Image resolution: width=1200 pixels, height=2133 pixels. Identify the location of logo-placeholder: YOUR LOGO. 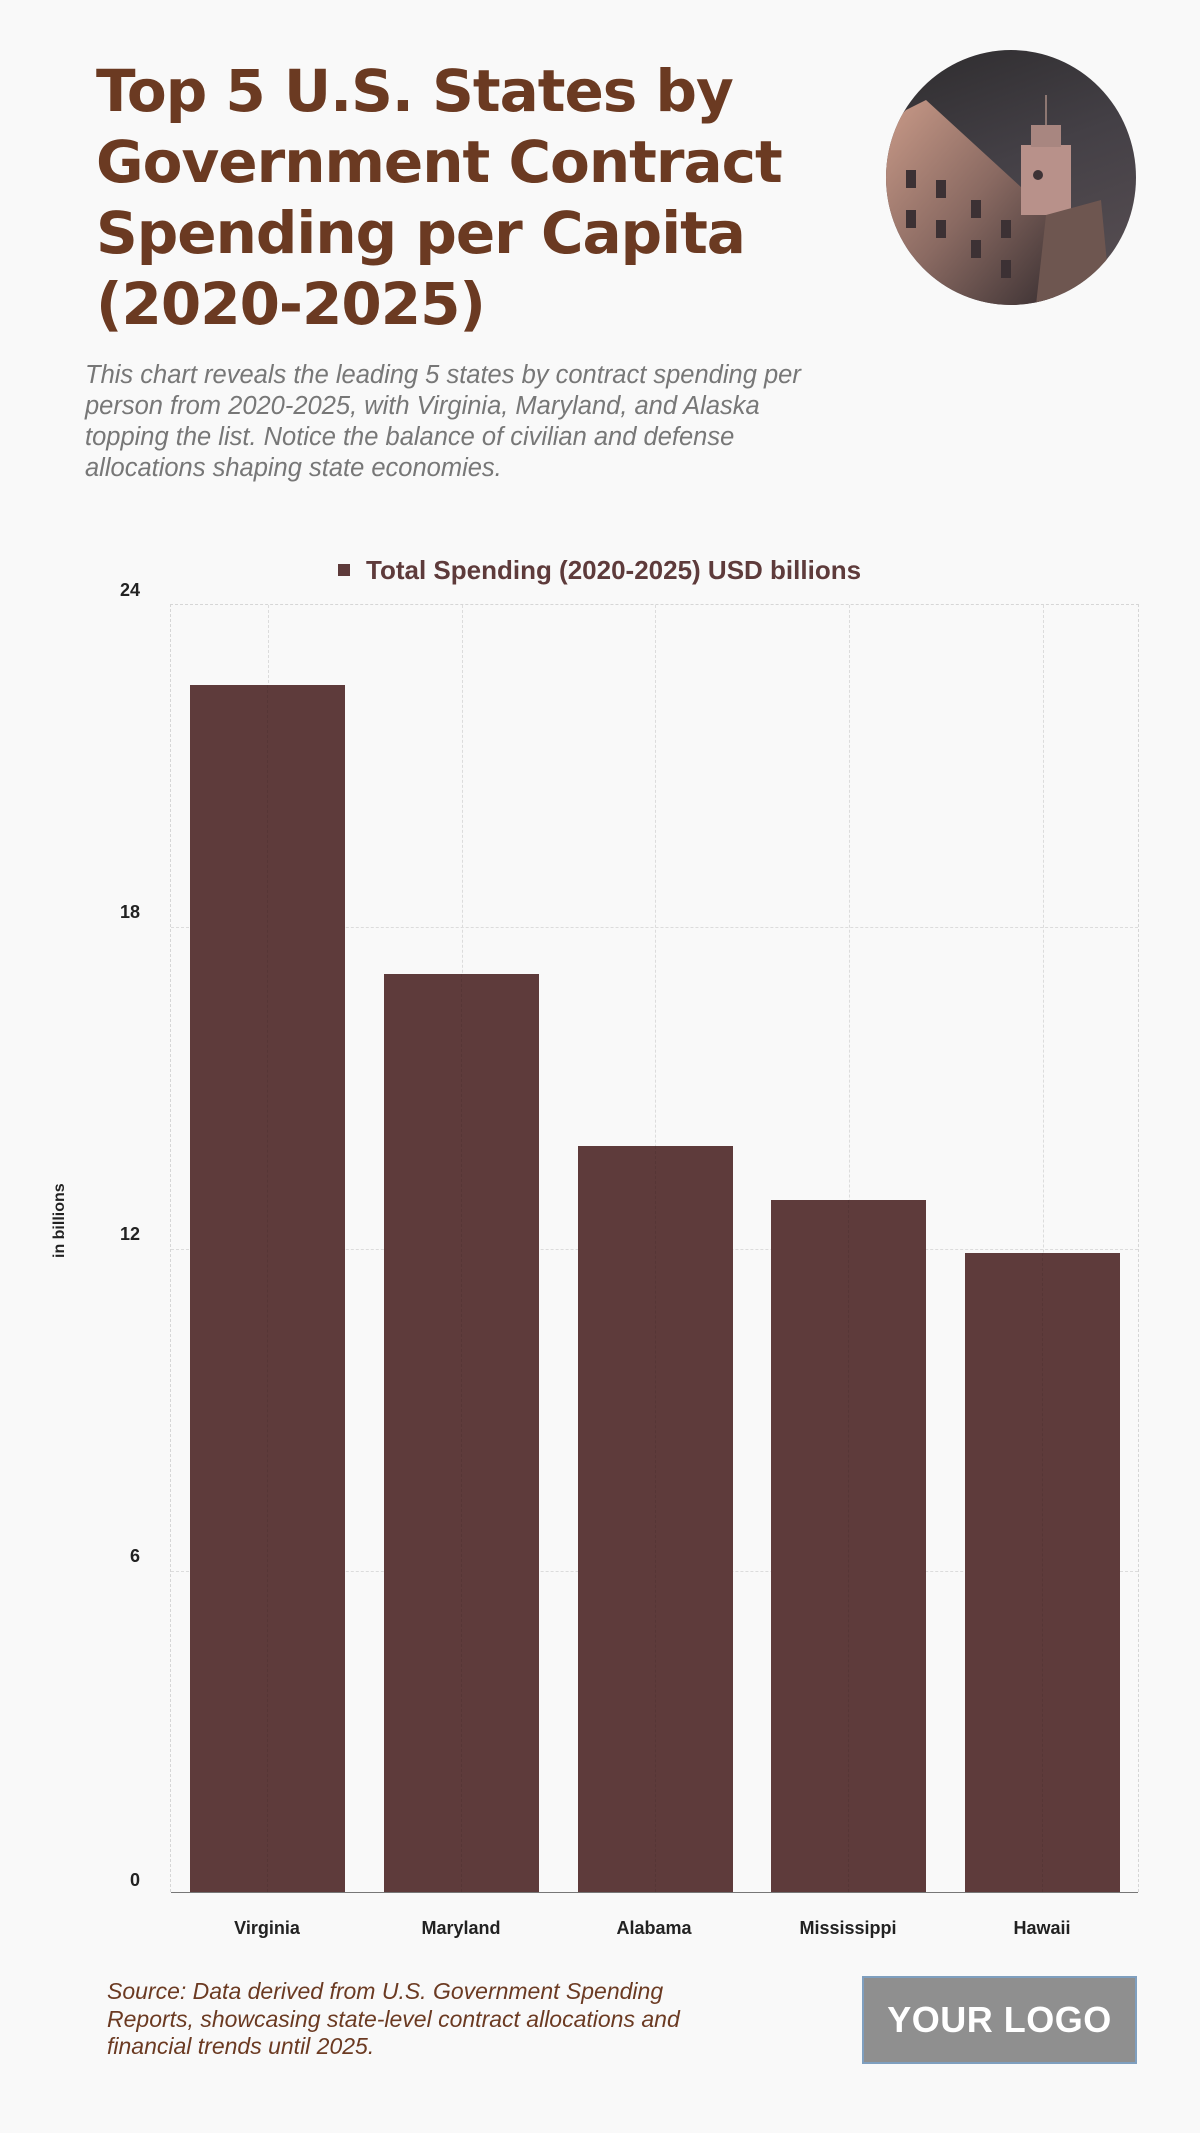
(999, 2020).